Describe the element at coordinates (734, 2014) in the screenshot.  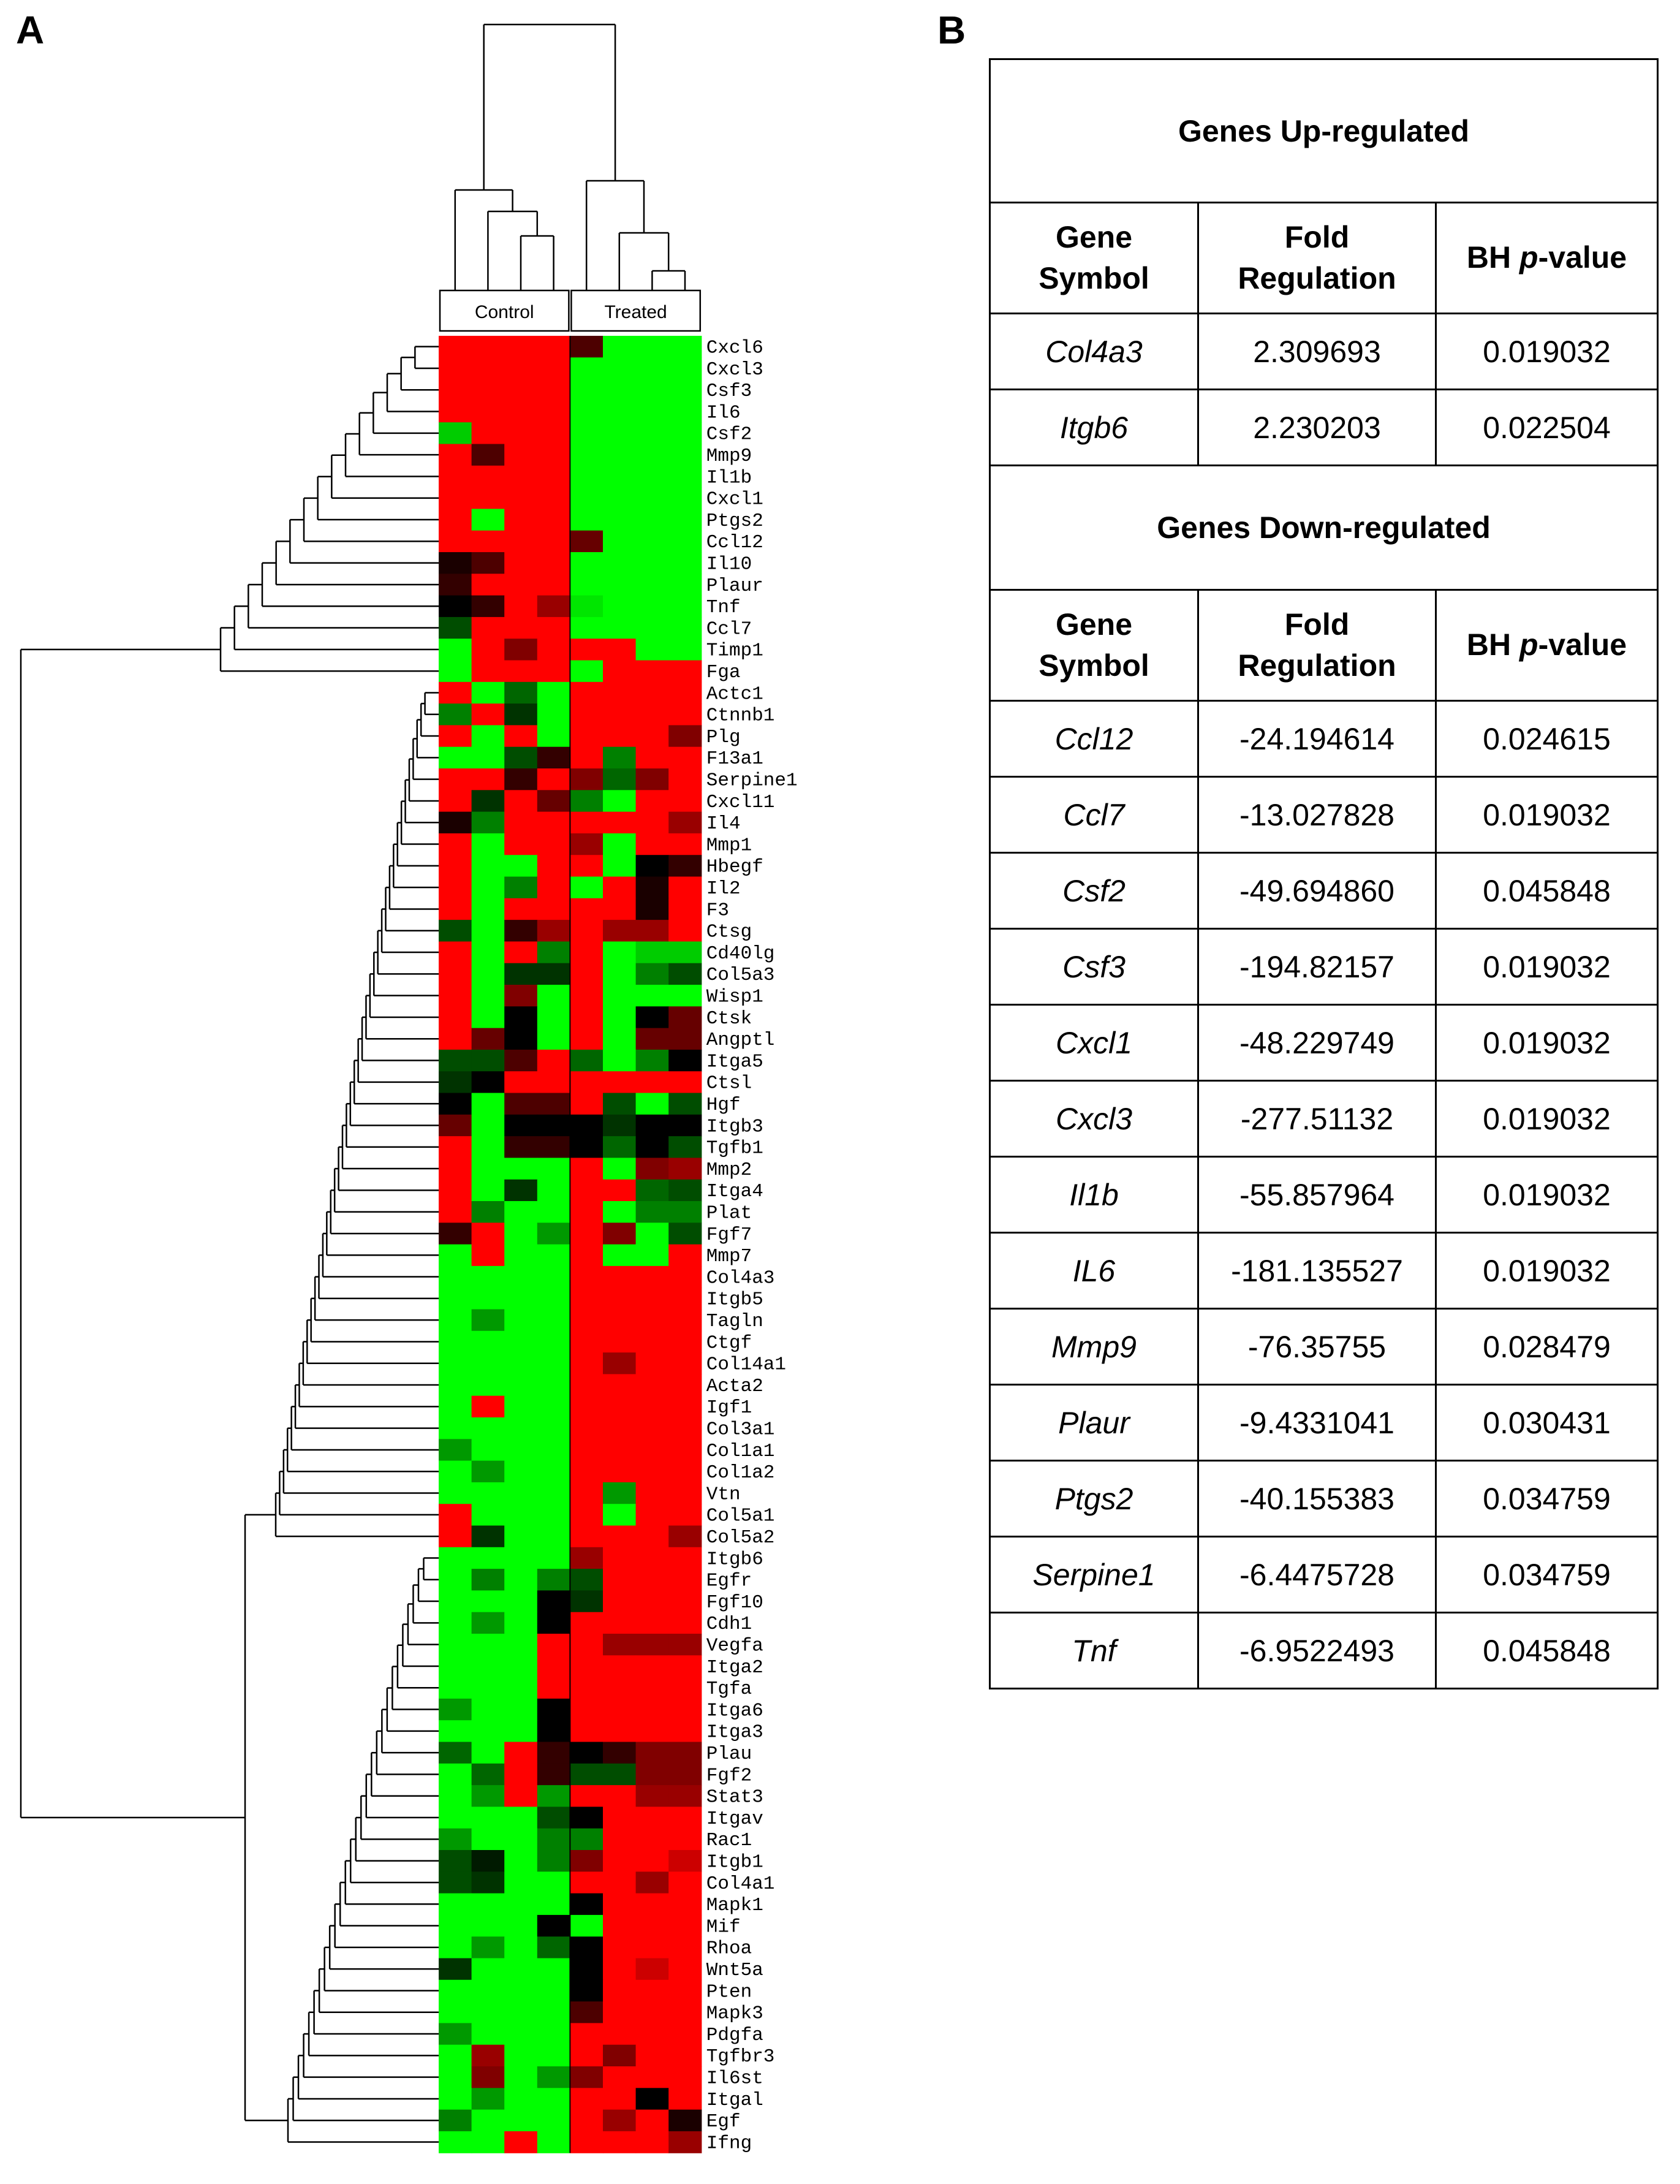
I see `gene-label: Mapk3` at that location.